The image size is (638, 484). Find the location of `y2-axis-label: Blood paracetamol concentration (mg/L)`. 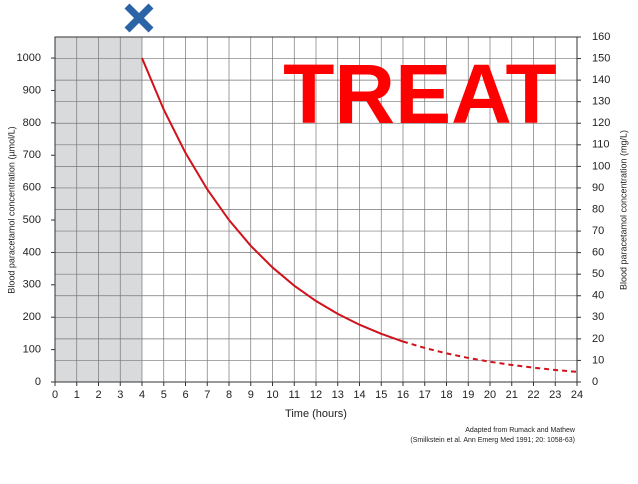

y2-axis-label: Blood paracetamol concentration (mg/L) is located at coordinates (623, 210).